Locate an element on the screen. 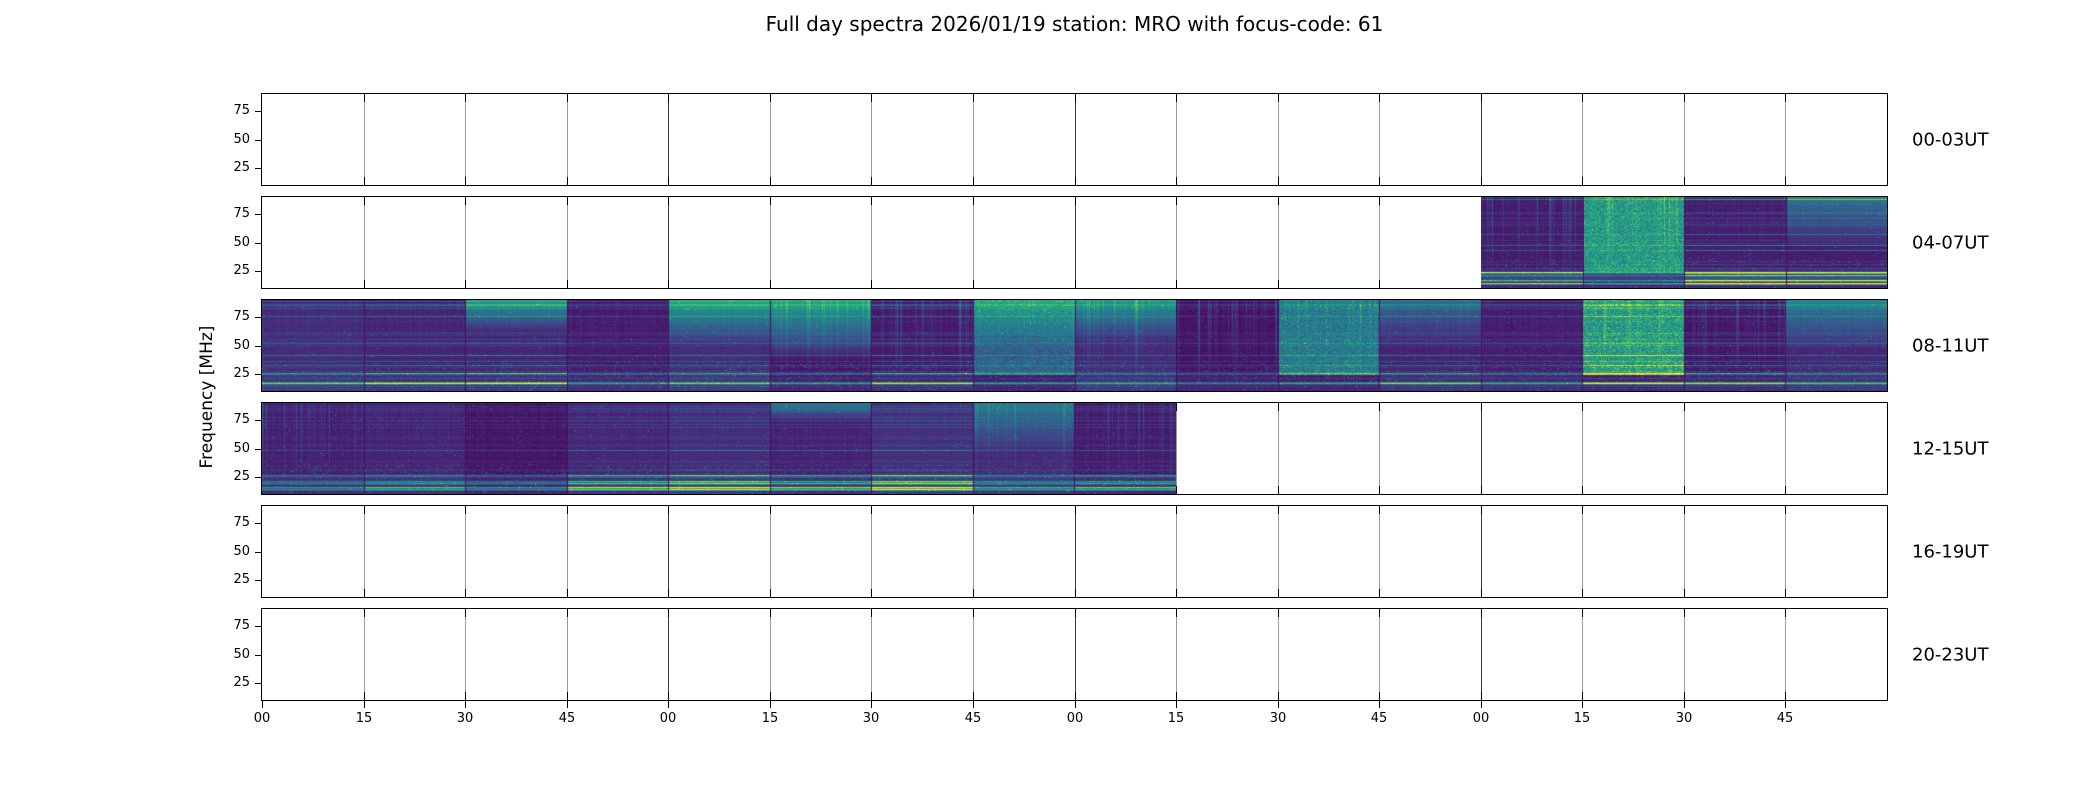 Image resolution: width=2100 pixels, height=800 pixels. x-tick-label: 15 is located at coordinates (1176, 718).